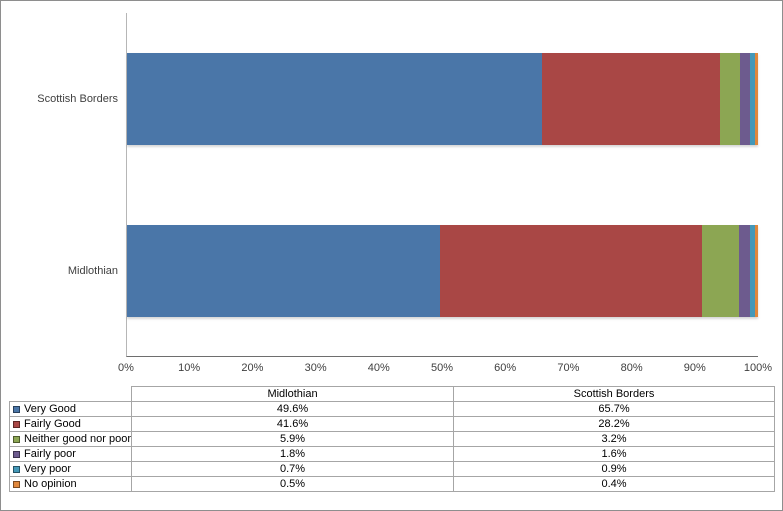 The width and height of the screenshot is (783, 511). I want to click on legend-cell-no-opinion: No opinion, so click(70, 484).